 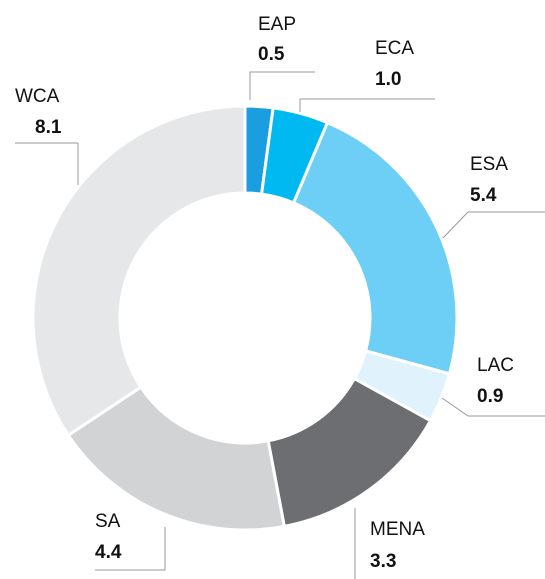 I want to click on value-label: 0.5, so click(x=271, y=54).